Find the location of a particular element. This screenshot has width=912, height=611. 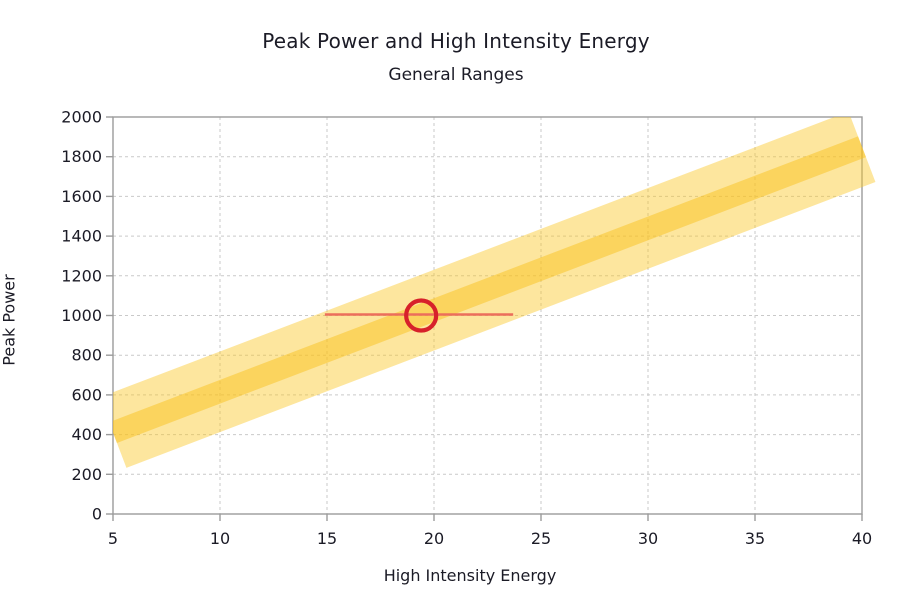

x-tick-label: 30 is located at coordinates (648, 538).